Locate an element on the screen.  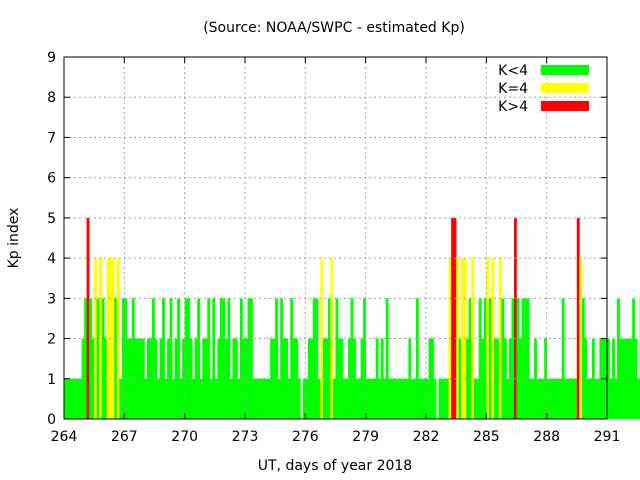
legend-label: K>4 is located at coordinates (513, 107).